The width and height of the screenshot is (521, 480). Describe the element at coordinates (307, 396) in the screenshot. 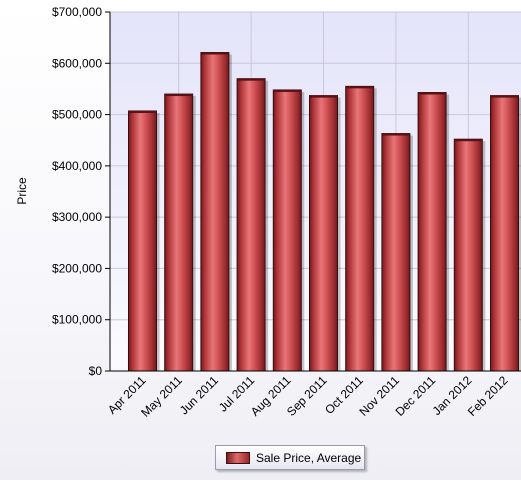

I see `x-tick-label: Sep 2011` at that location.